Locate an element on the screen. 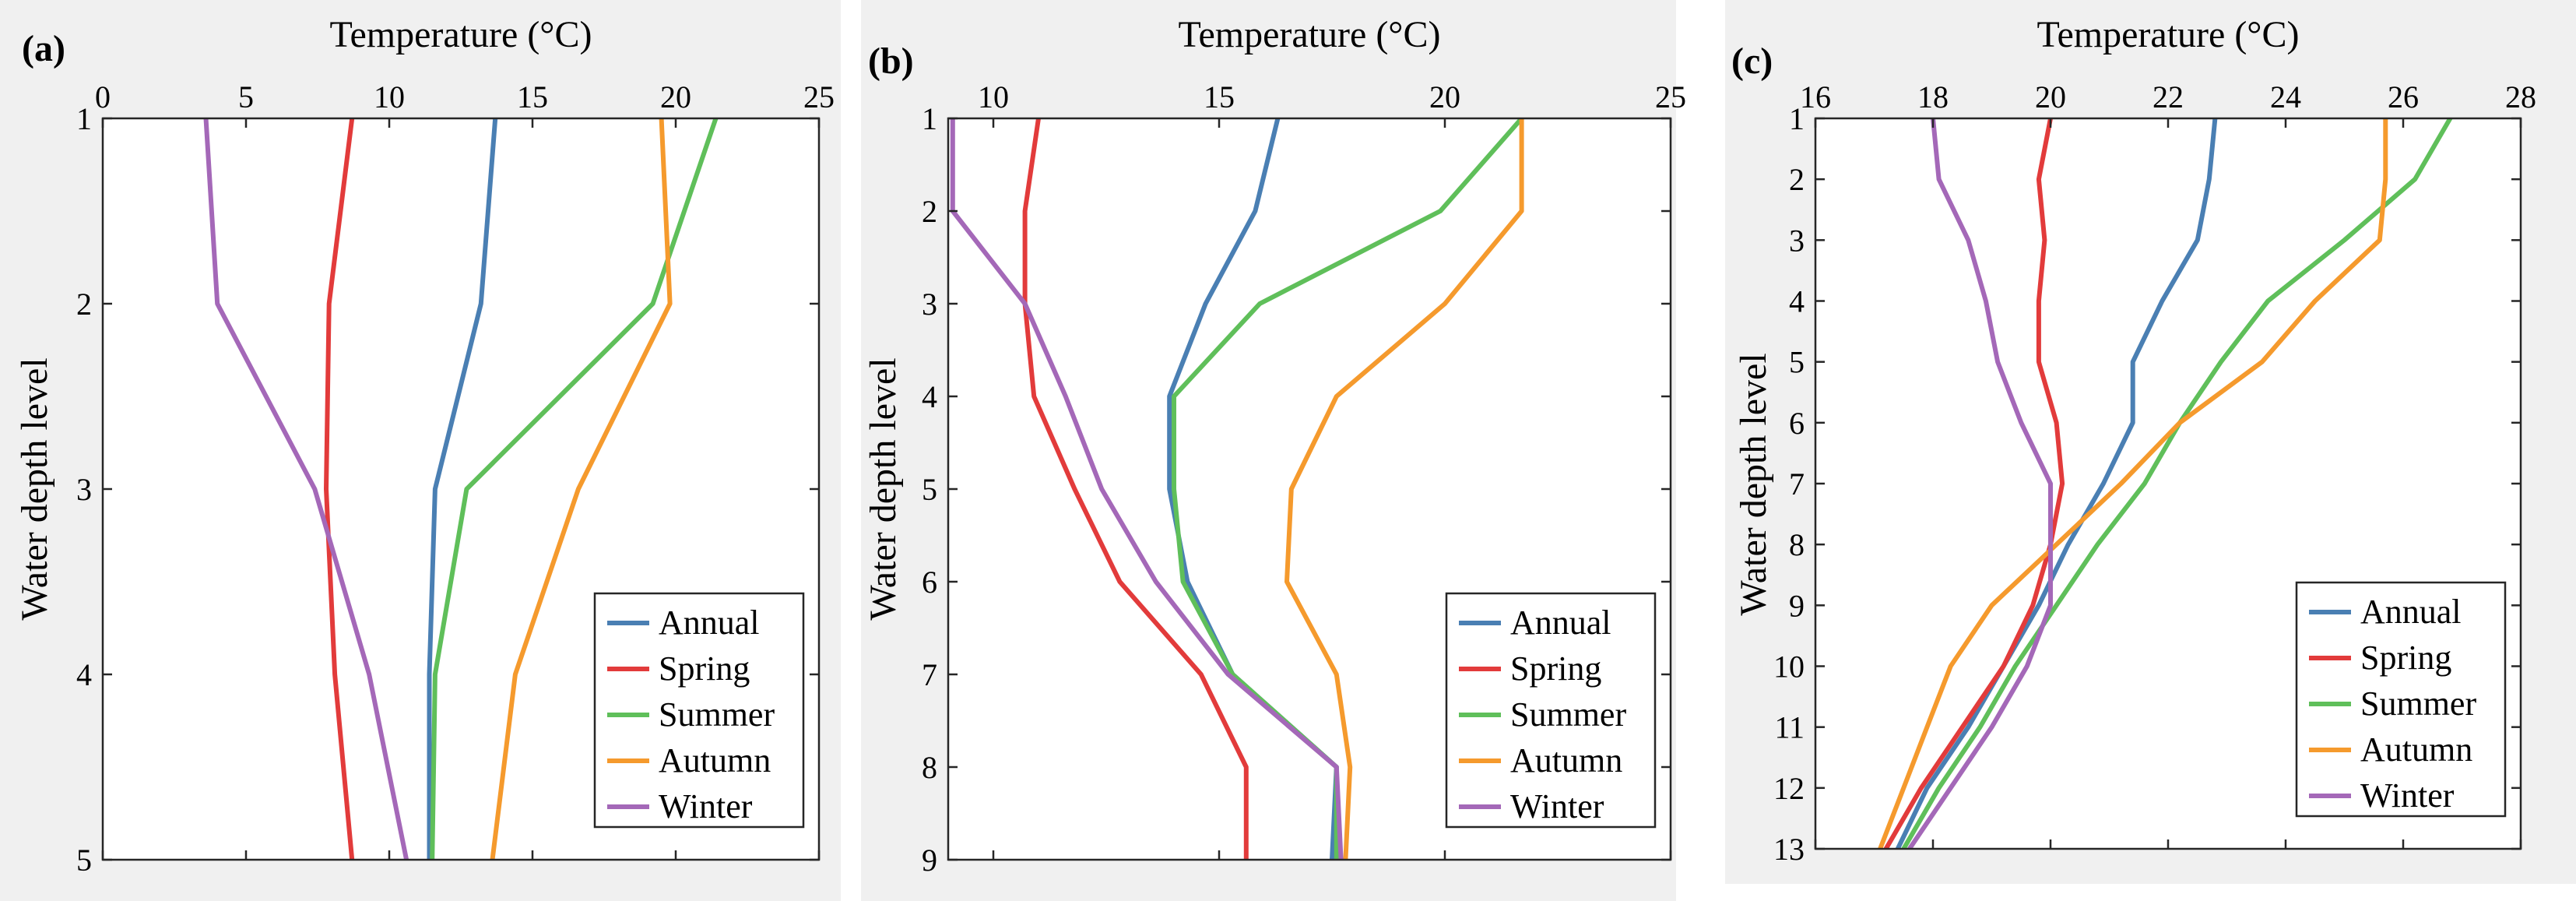 This screenshot has width=2576, height=901. x-tick-label: 18 is located at coordinates (1933, 96).